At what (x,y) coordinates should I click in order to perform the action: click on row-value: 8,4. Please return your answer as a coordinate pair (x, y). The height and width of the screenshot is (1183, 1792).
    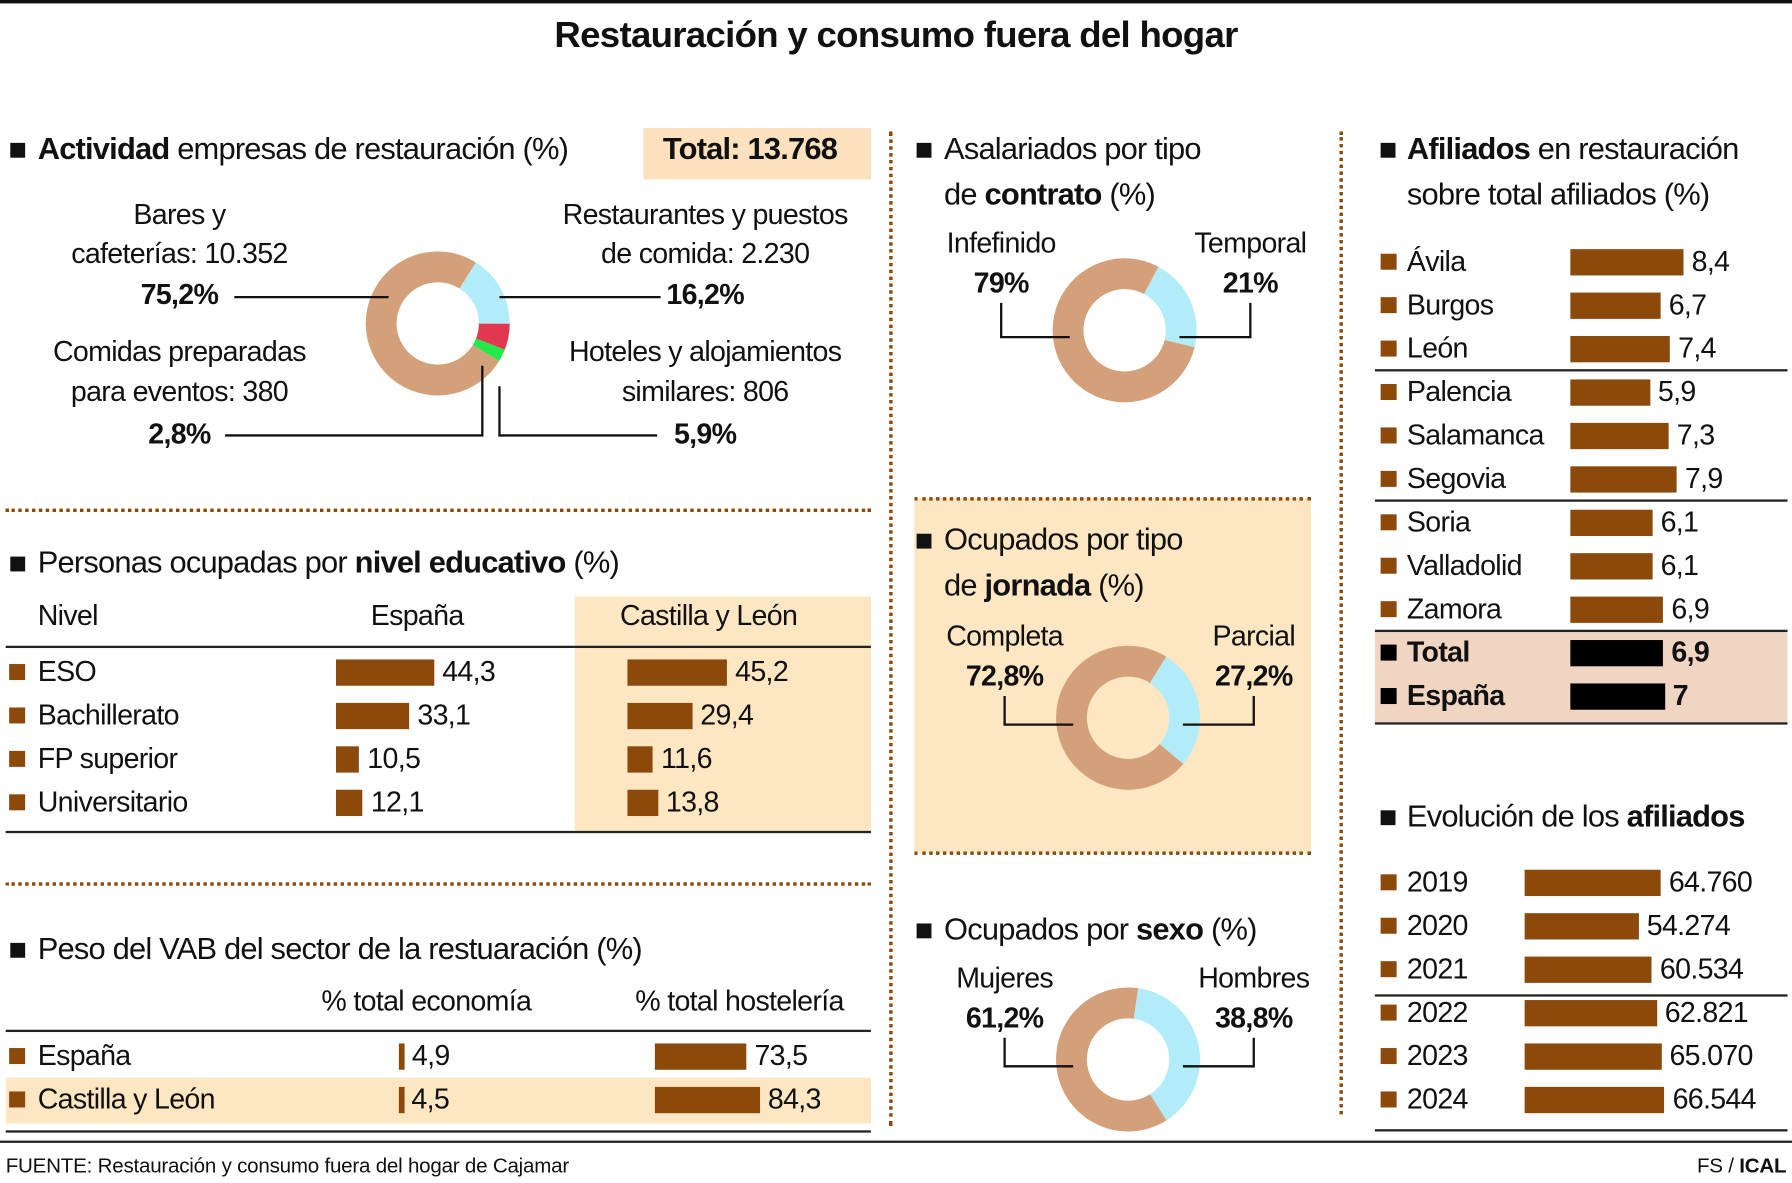
    Looking at the image, I should click on (1710, 261).